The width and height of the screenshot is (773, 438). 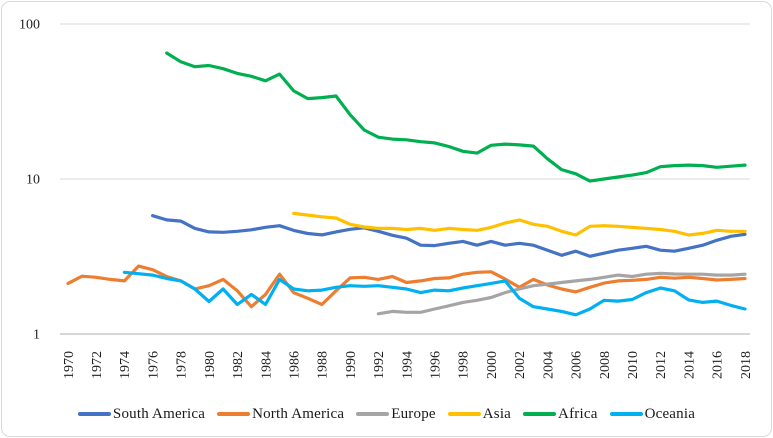 I want to click on series-line-south-america, so click(x=449, y=236).